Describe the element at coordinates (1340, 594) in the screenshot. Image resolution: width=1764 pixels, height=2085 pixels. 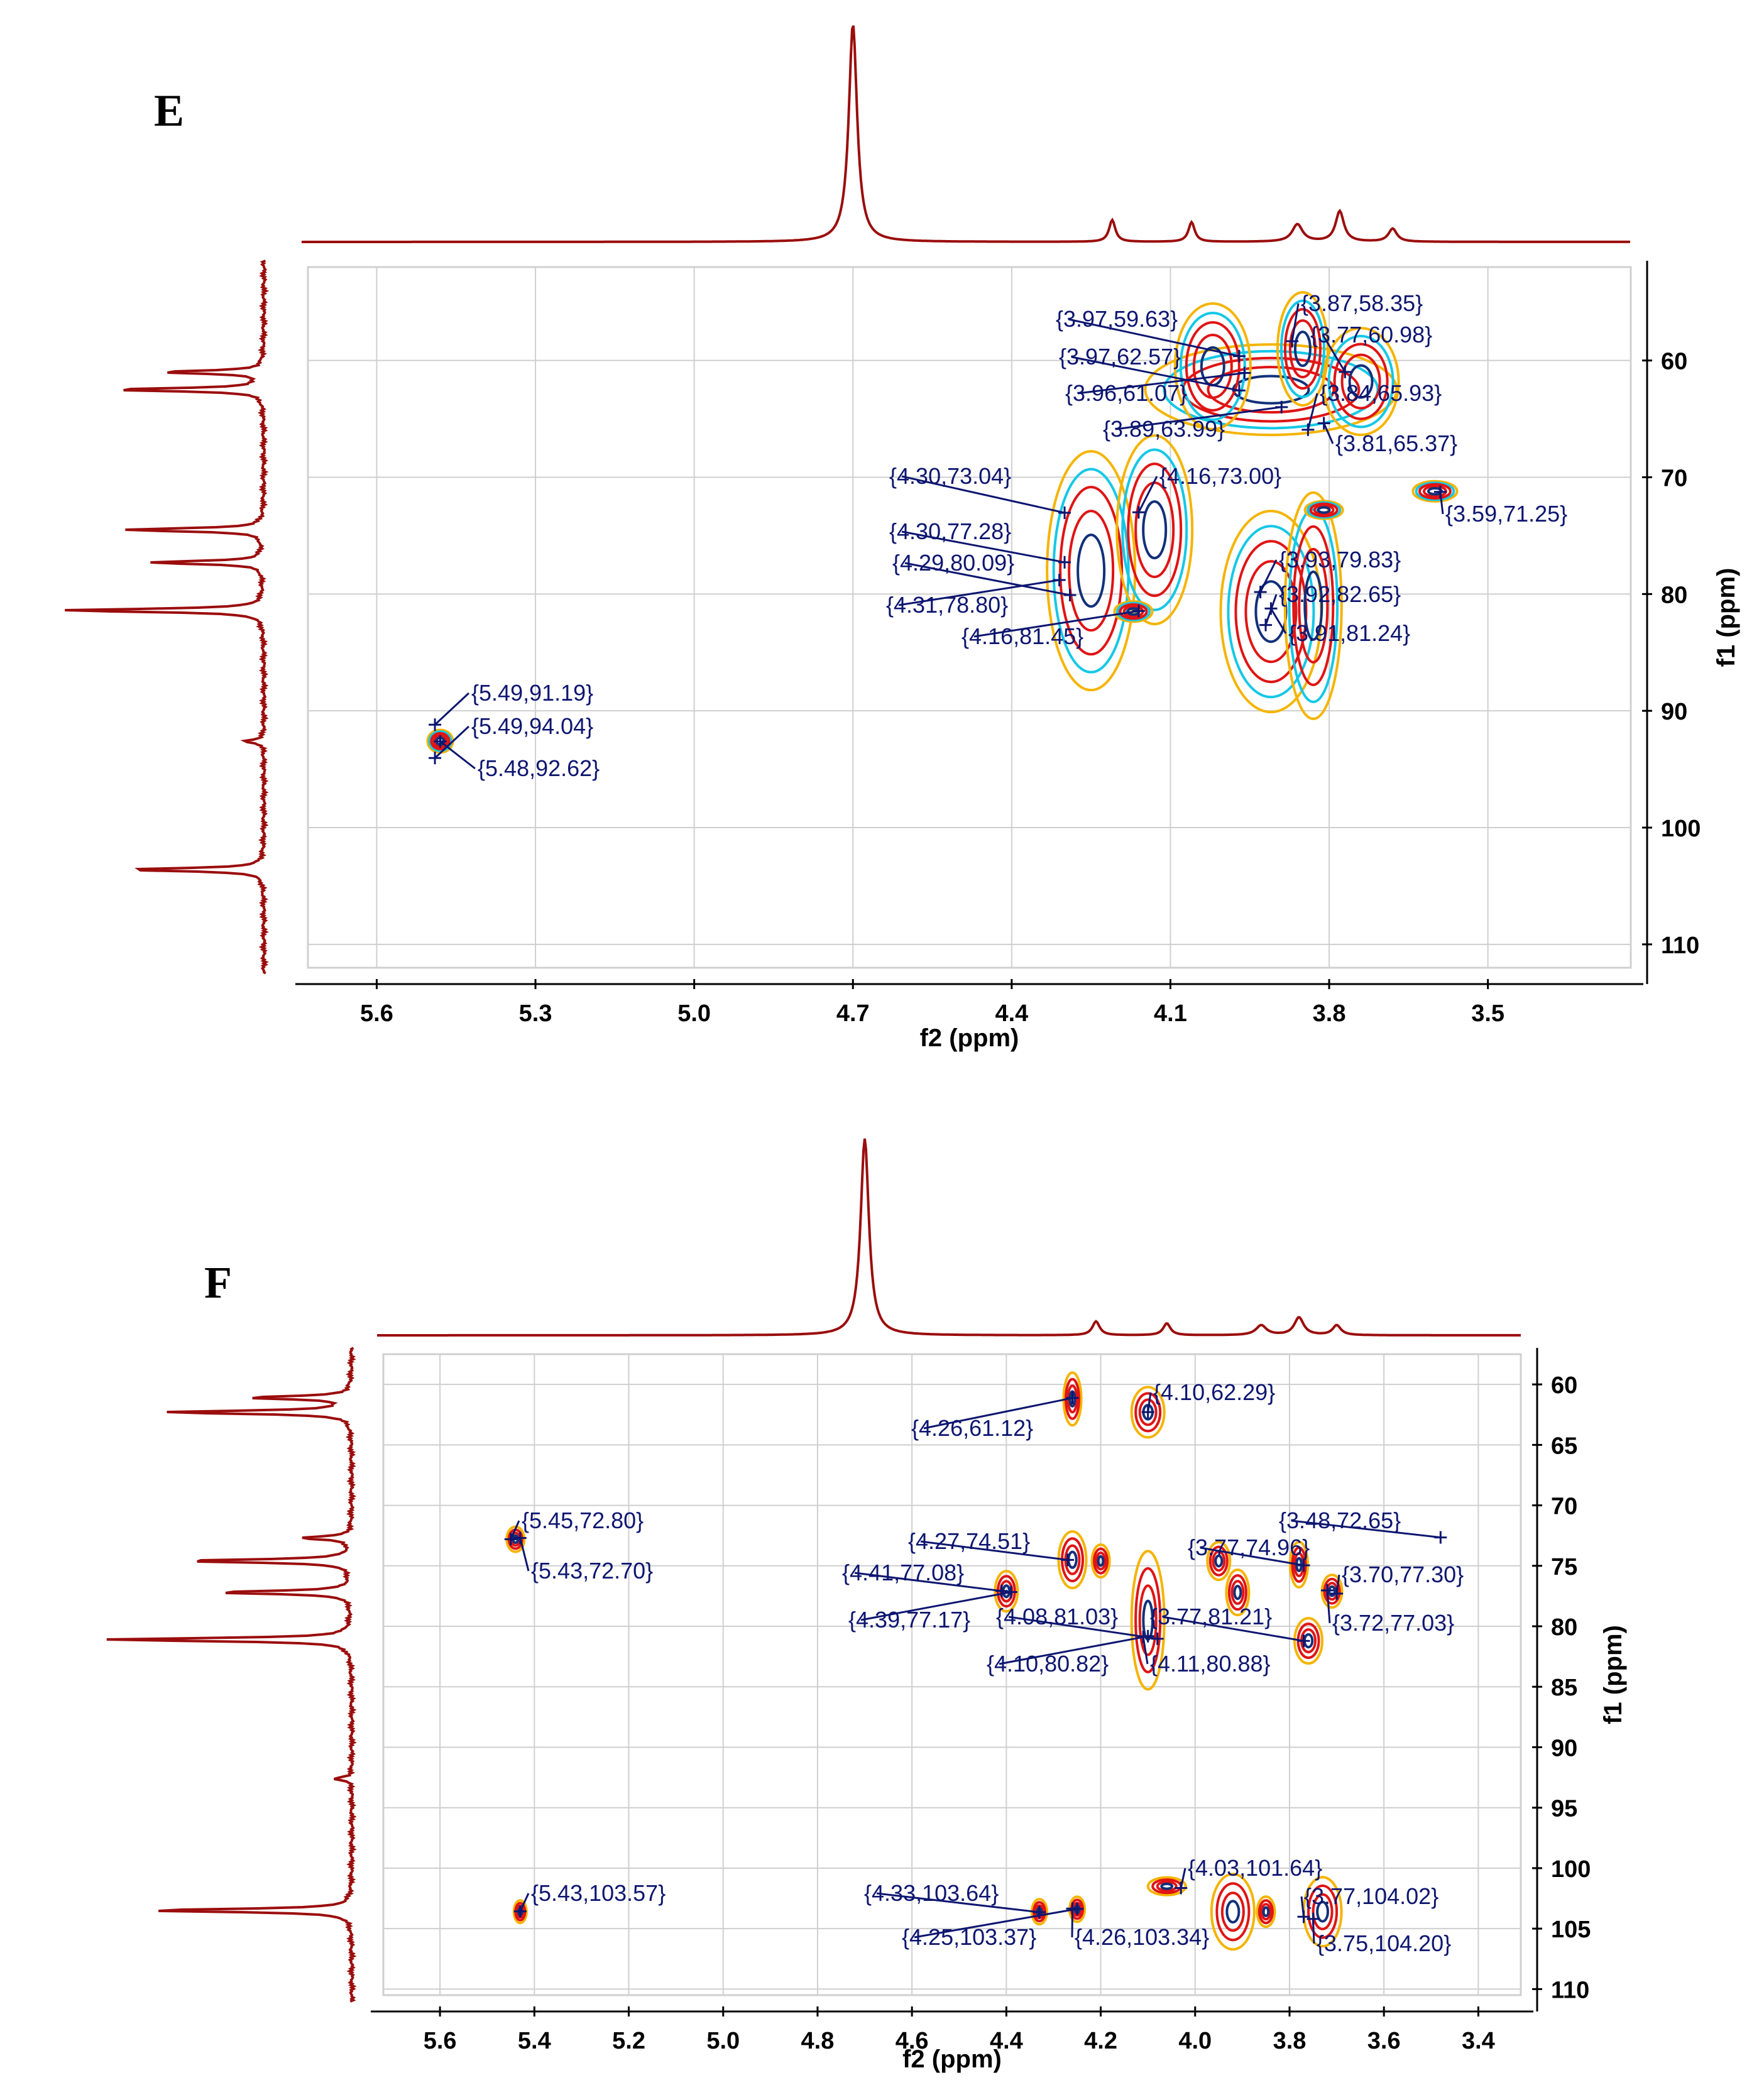
I see `peak-label: {3.92,82.65}` at that location.